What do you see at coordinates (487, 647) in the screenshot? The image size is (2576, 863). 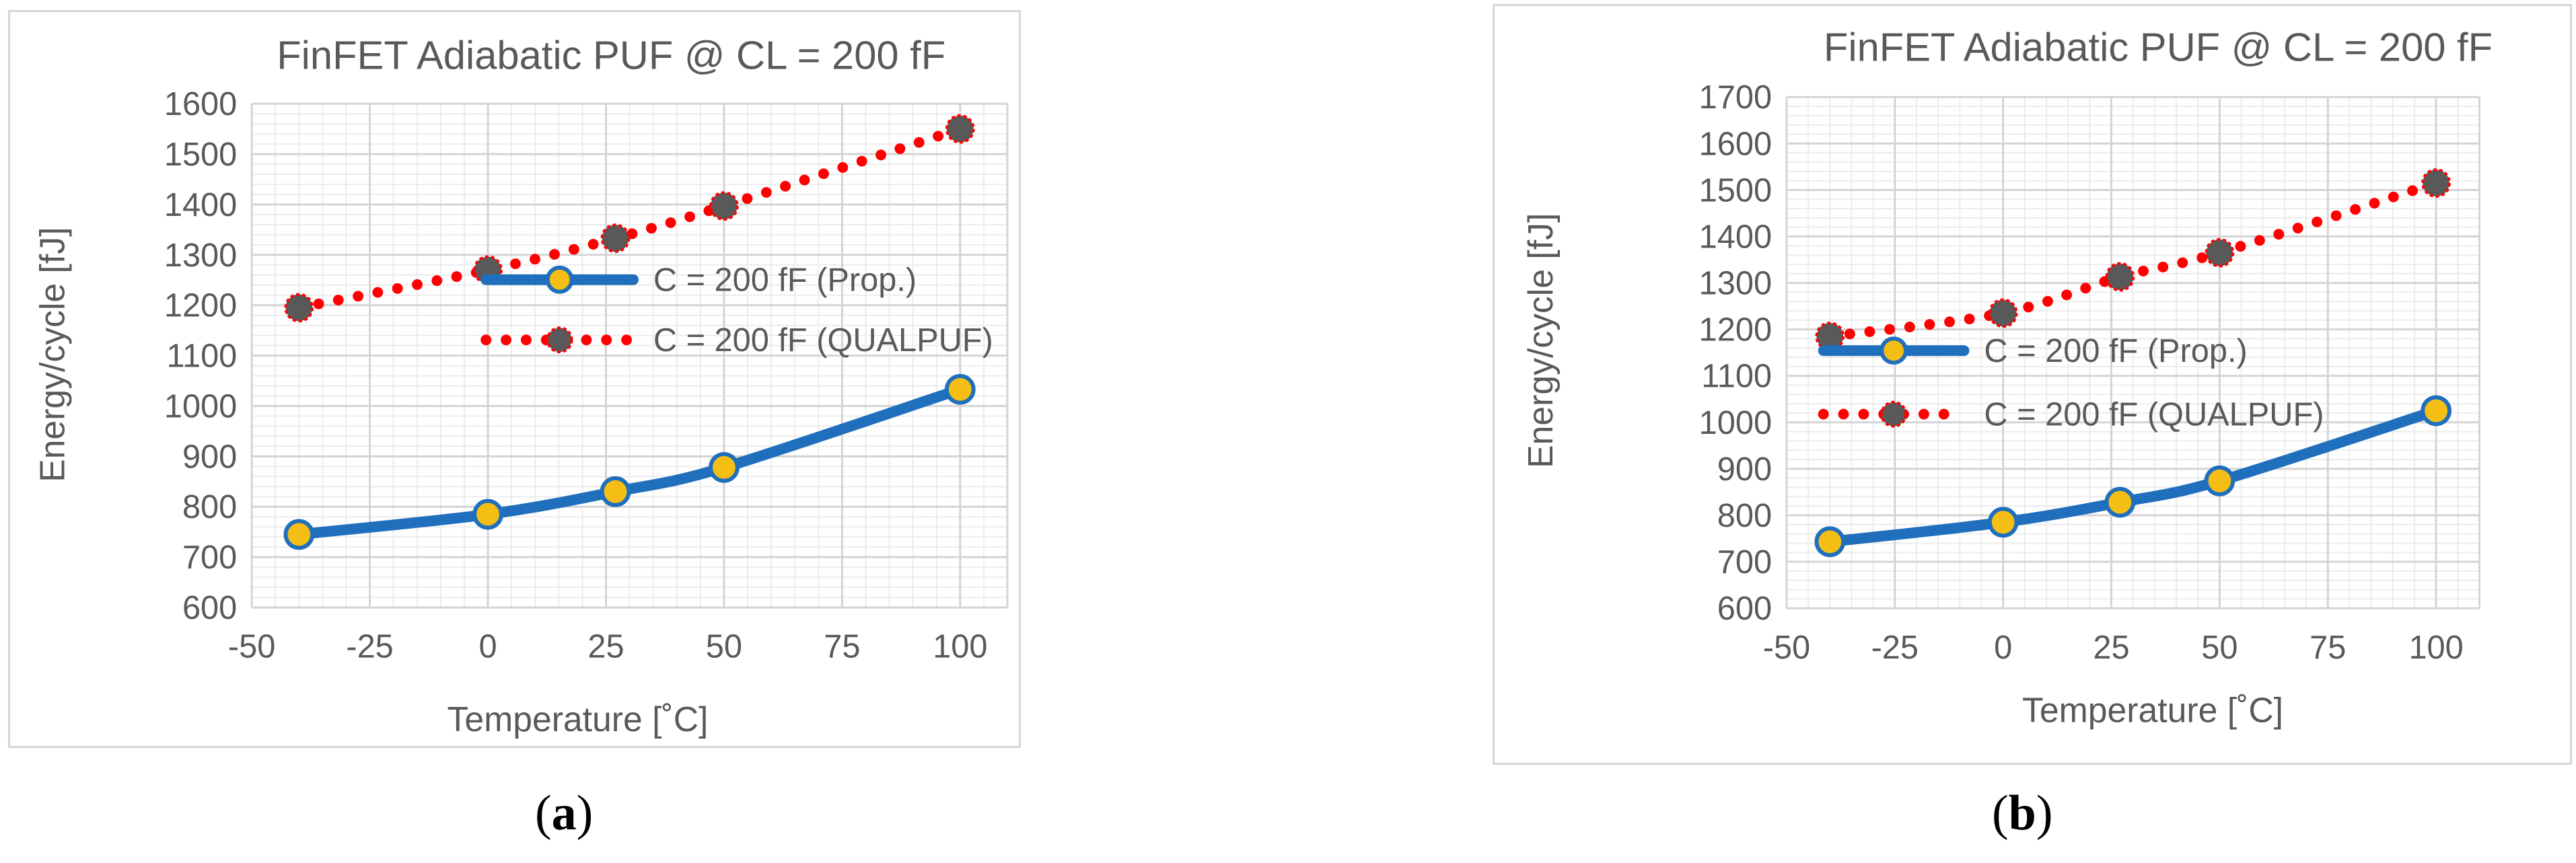 I see `chart-a-xtick-label: 0` at bounding box center [487, 647].